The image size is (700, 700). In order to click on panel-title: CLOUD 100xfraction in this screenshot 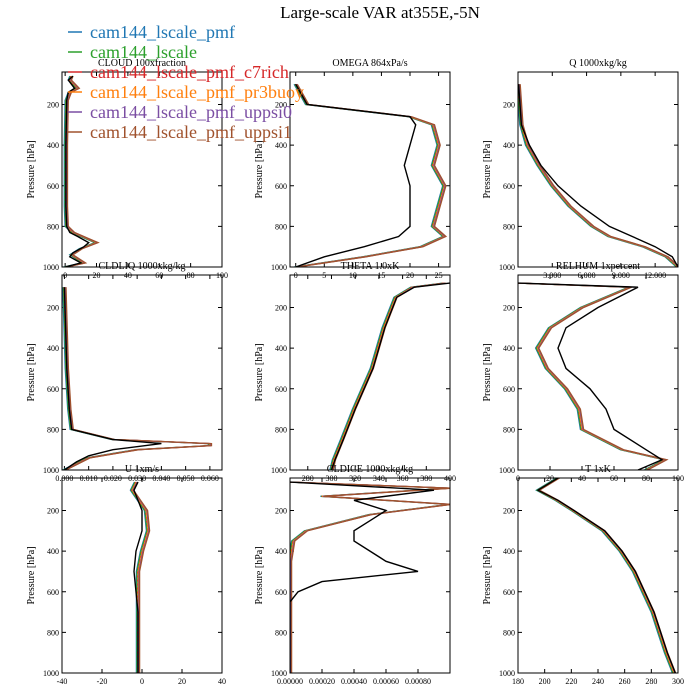, I will do `click(142, 63)`.